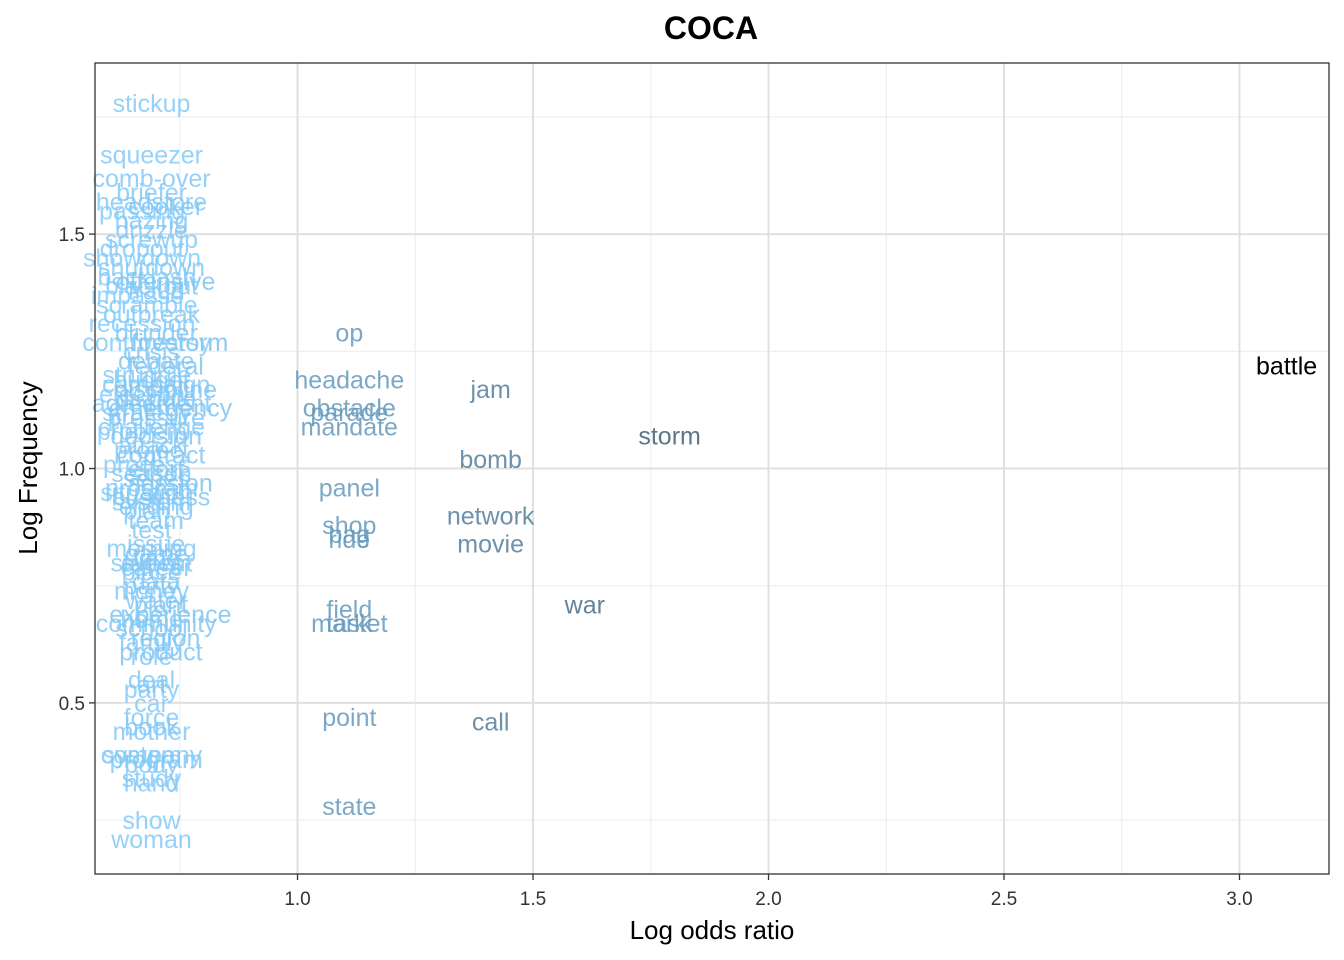 The width and height of the screenshot is (1344, 960). I want to click on word-label: state, so click(349, 807).